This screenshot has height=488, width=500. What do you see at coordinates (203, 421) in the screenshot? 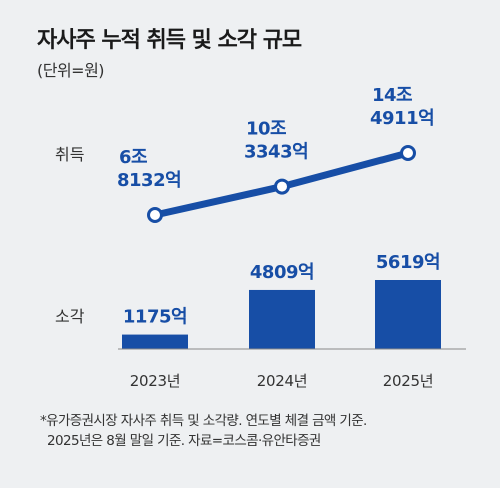
I see `footnote-line-1: *유가증권시장 자사주 취득 및 소각량. 연도별 체결 금액 기준.` at bounding box center [203, 421].